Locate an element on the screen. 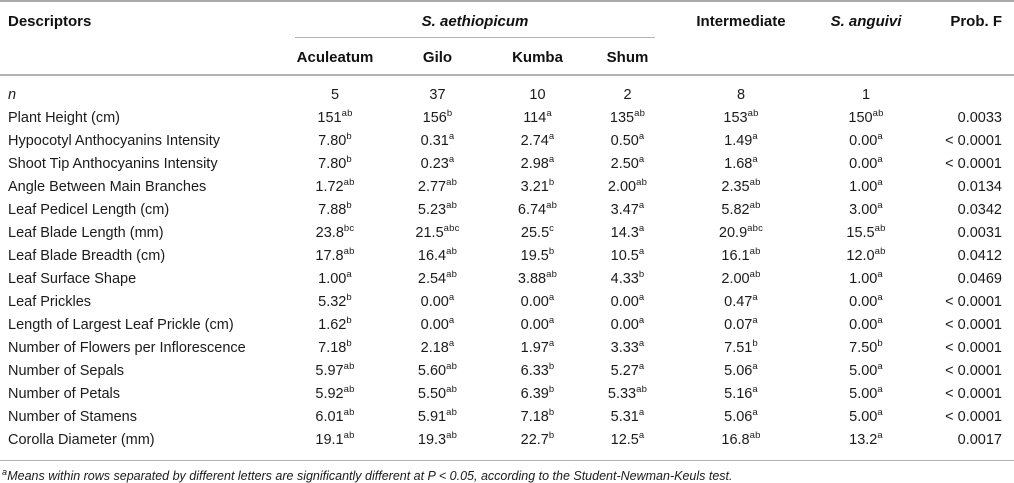 This screenshot has height=483, width=1014. row-label: Leaf Surface Shape is located at coordinates (72, 278).